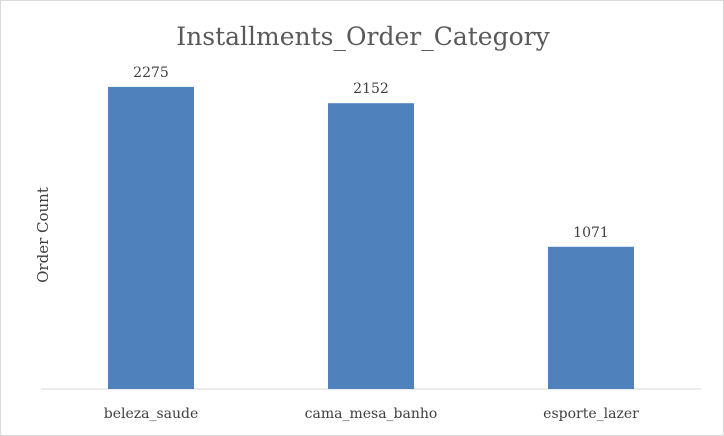  What do you see at coordinates (151, 414) in the screenshot?
I see `x-tick-label-beleza-saude: beleza_saude` at bounding box center [151, 414].